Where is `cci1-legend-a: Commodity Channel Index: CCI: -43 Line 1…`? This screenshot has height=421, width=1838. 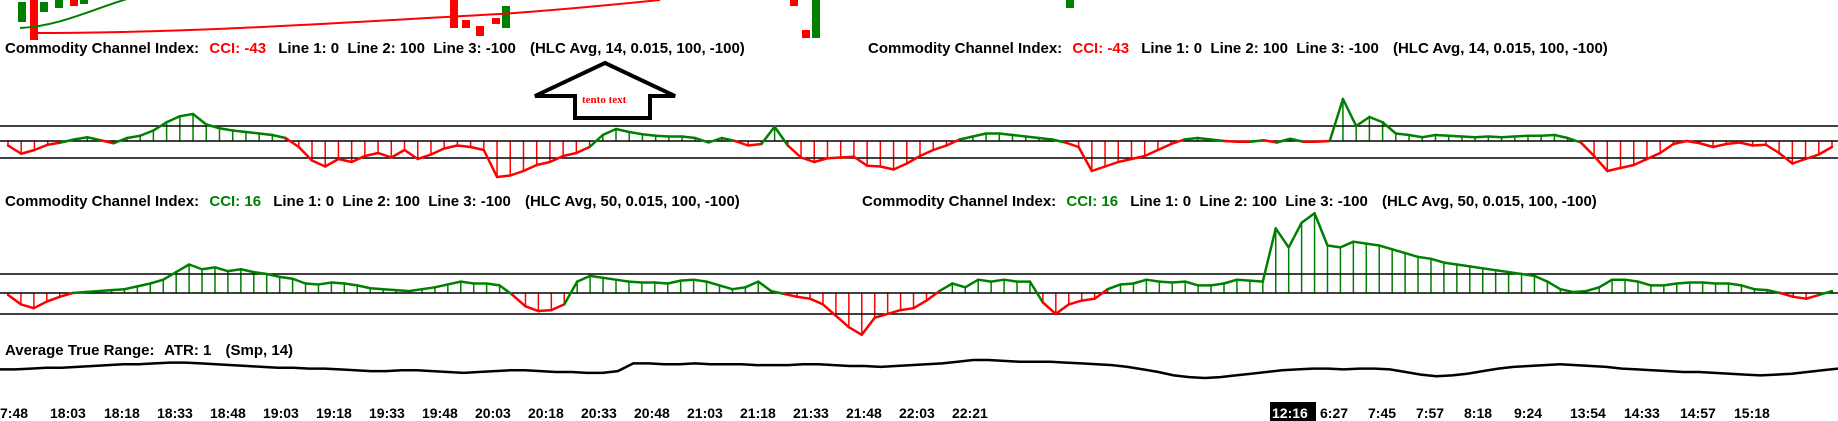
cci1-legend-a: Commodity Channel Index: CCI: -43 Line 1… is located at coordinates (375, 48).